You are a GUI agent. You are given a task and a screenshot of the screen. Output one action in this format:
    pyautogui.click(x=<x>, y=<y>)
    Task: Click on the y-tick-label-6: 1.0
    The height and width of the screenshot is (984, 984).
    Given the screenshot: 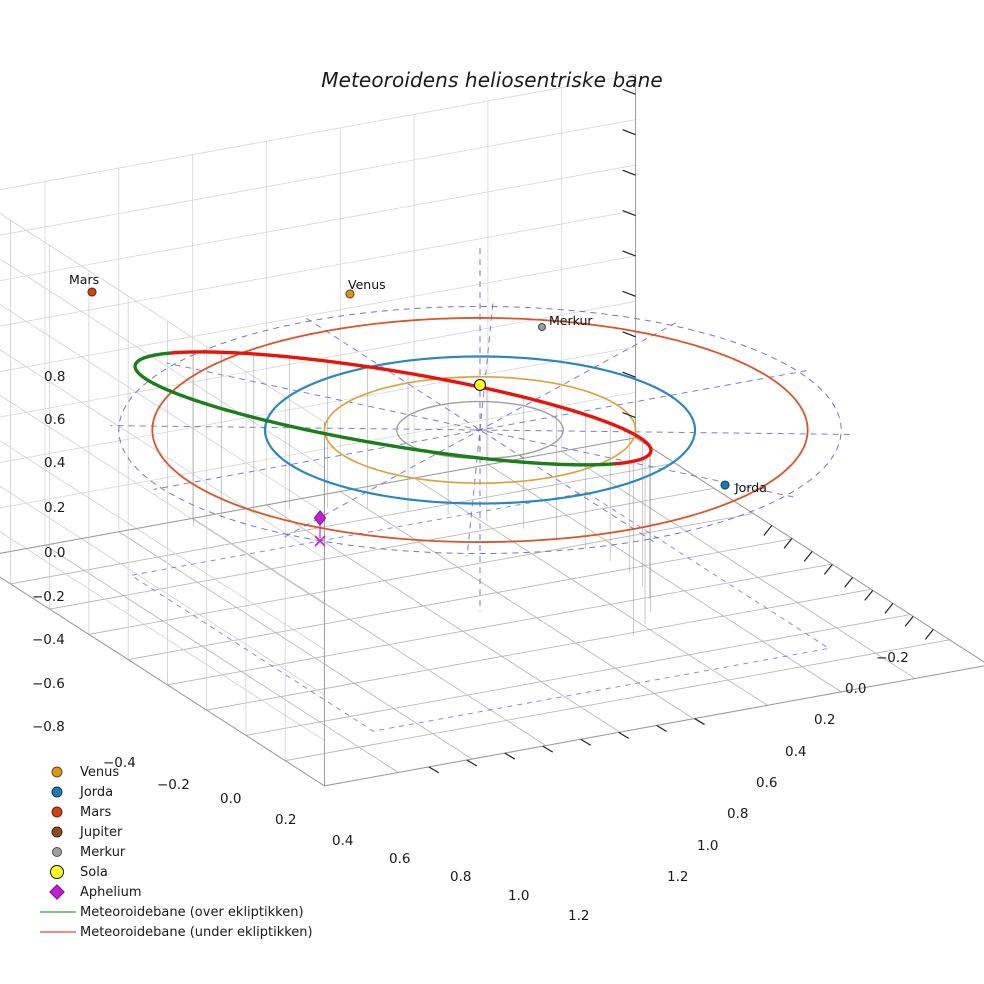 What is the action you would take?
    pyautogui.click(x=708, y=846)
    